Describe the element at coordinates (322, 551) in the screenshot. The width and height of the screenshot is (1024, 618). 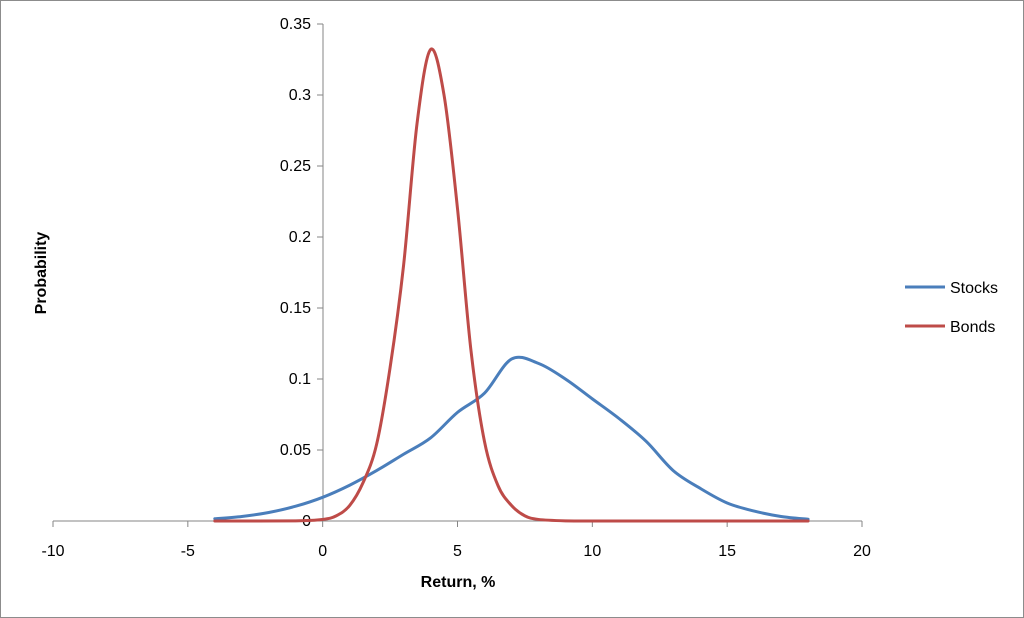
I see `x-tick-label: 0` at that location.